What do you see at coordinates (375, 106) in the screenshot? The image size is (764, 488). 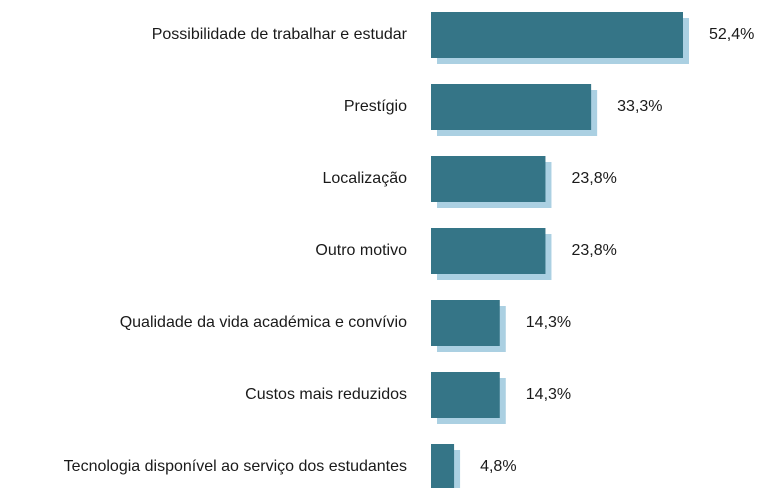 I see `category-label: Prestígio` at bounding box center [375, 106].